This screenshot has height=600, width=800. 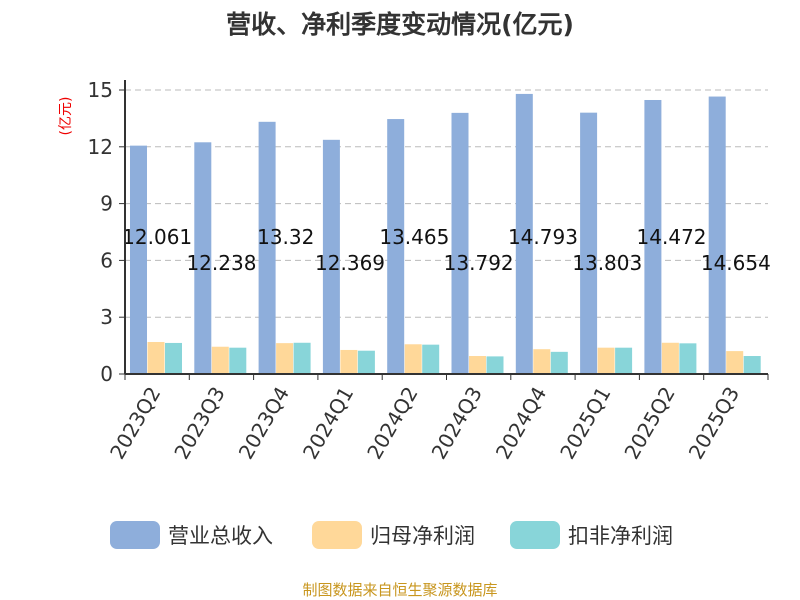 I want to click on x-tick-label: 2025Q3, so click(x=714, y=423).